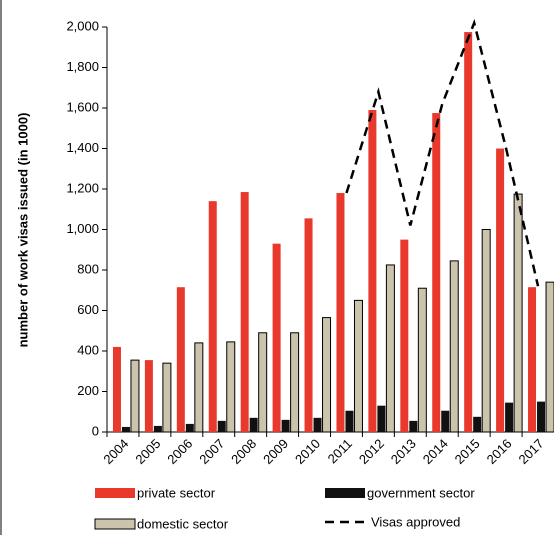  What do you see at coordinates (179, 451) in the screenshot?
I see `x-tick-label: 2006` at bounding box center [179, 451].